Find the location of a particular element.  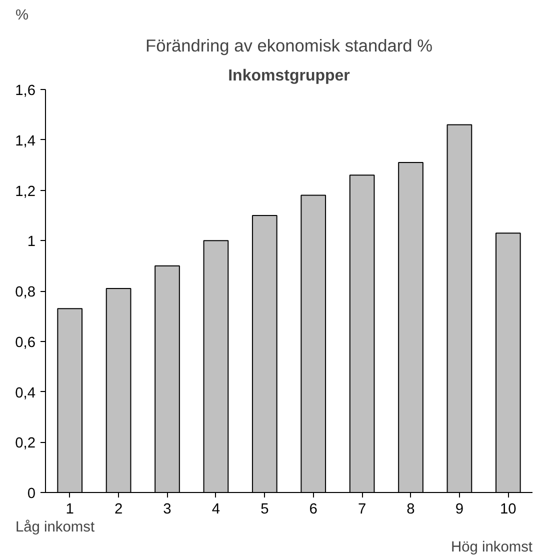

x-tick-label: 8 is located at coordinates (410, 510).